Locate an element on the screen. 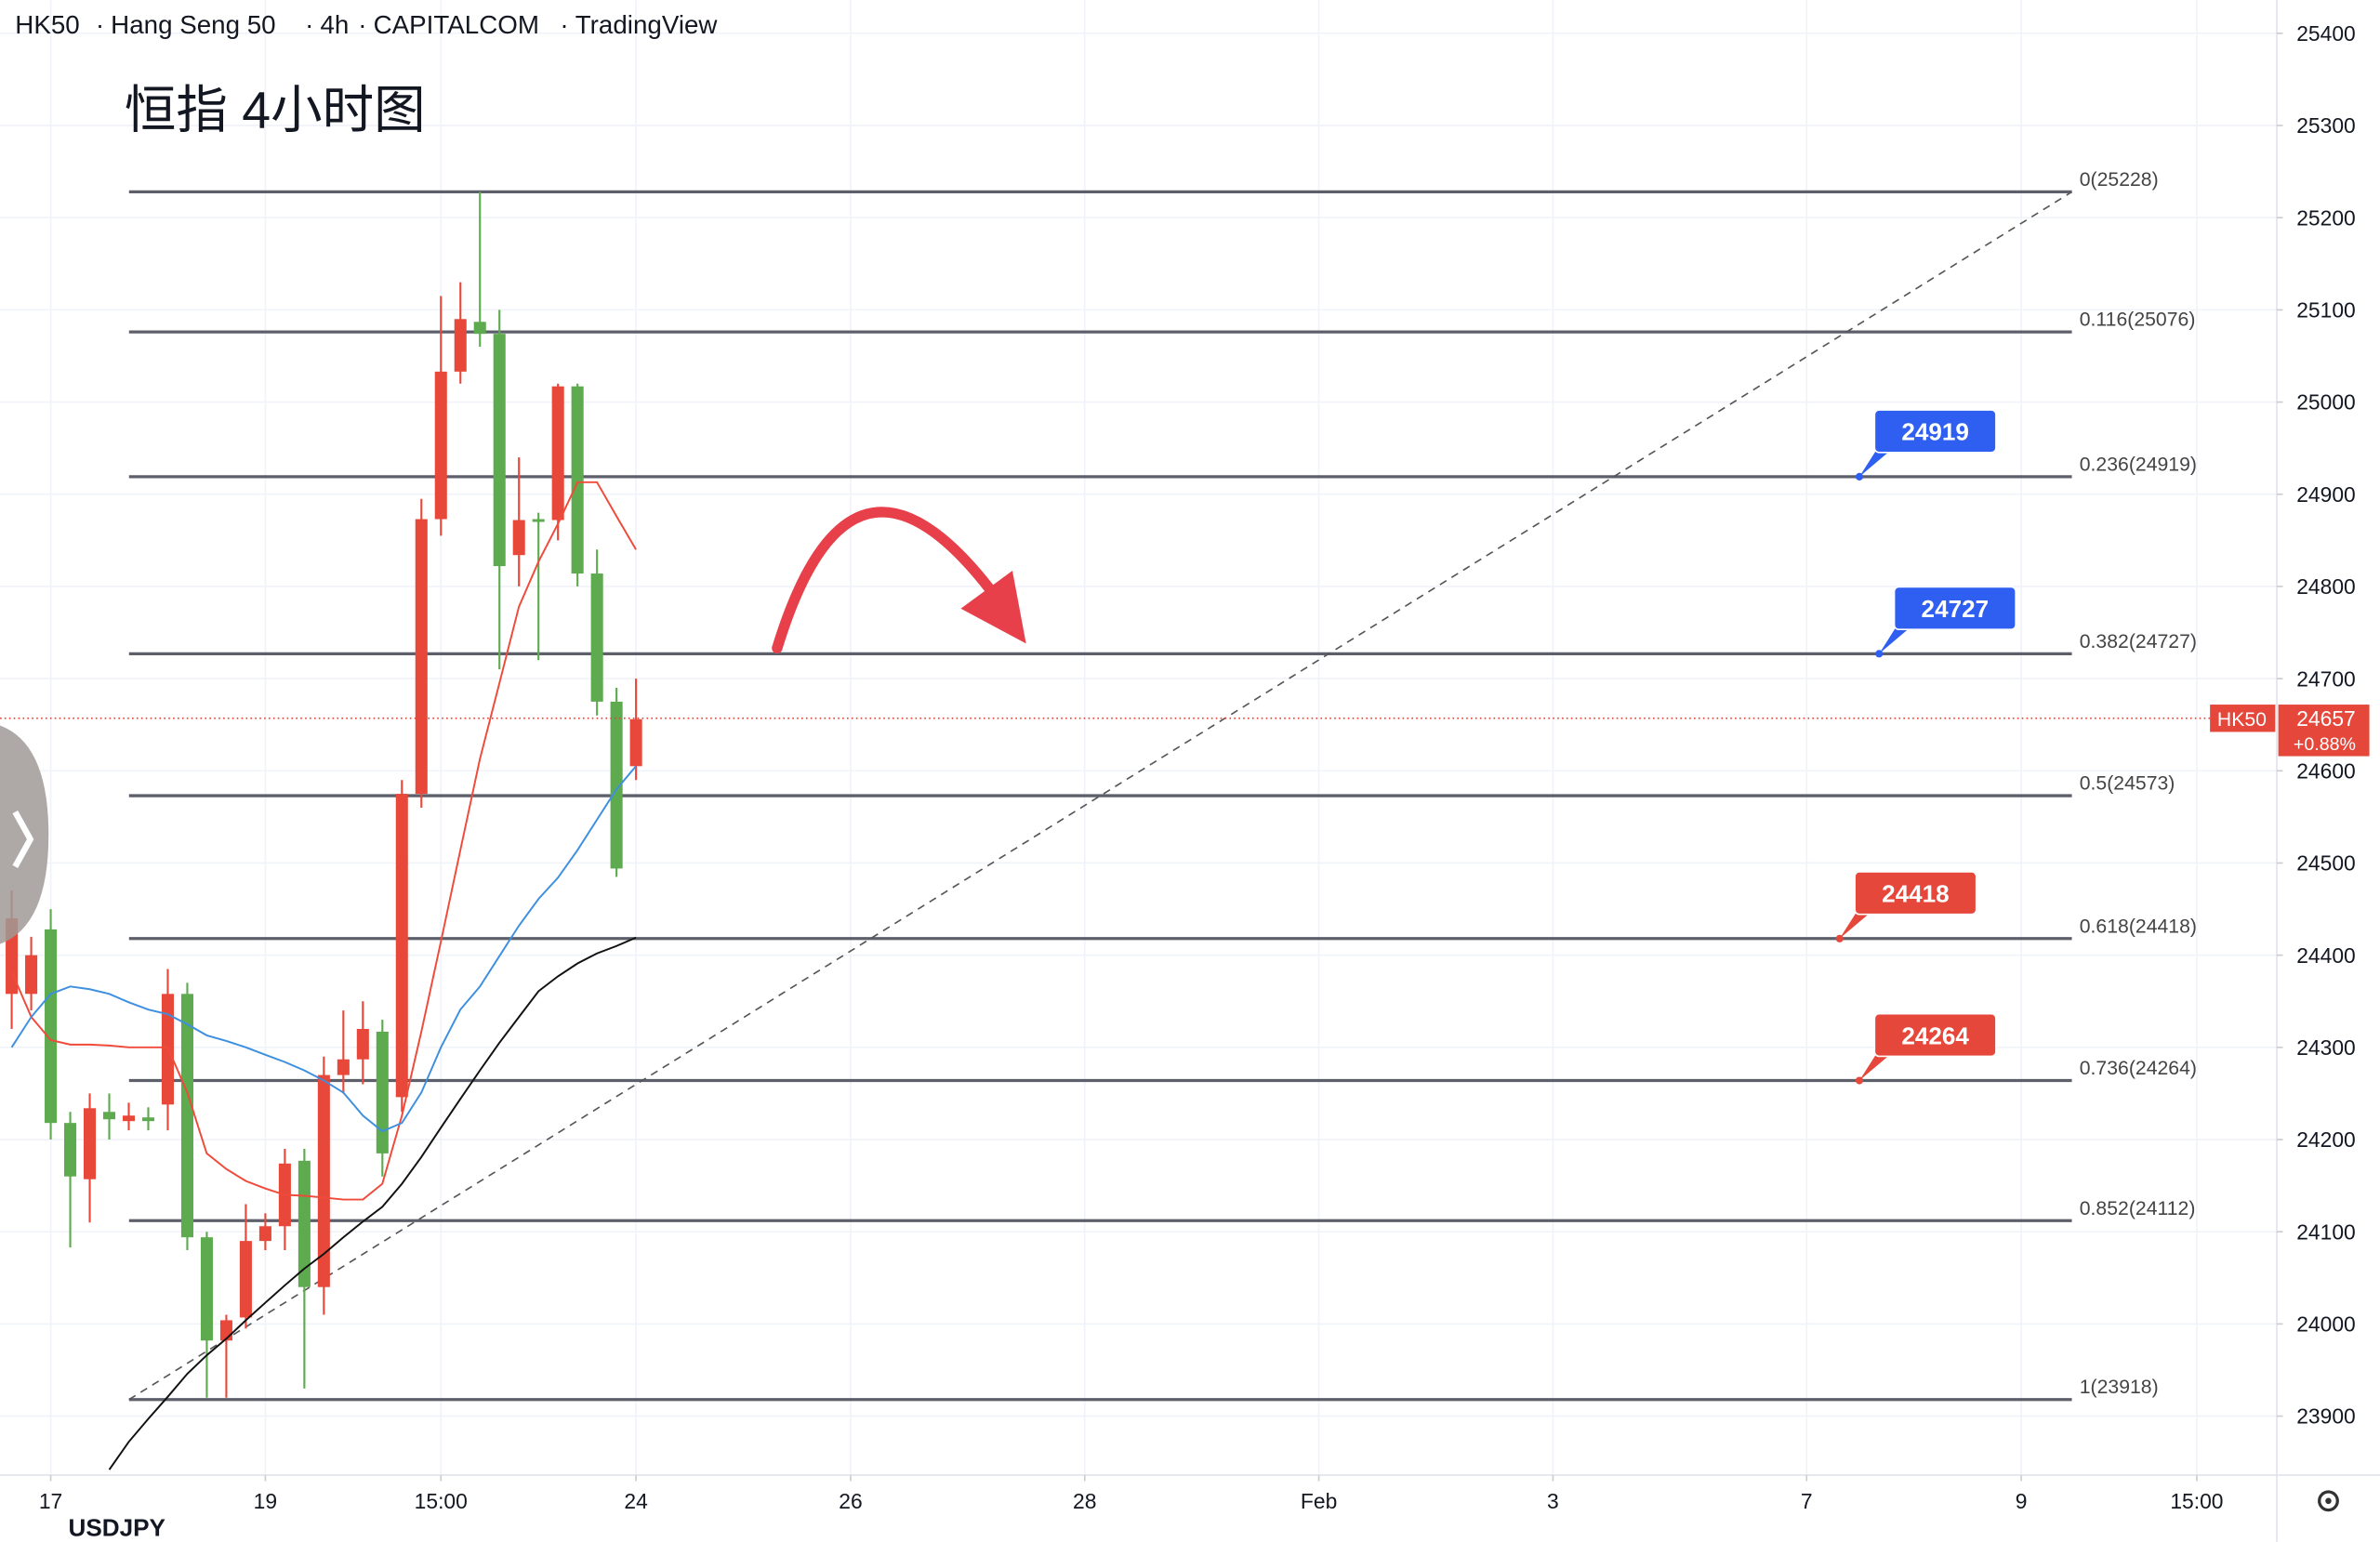 Image resolution: width=2380 pixels, height=1542 pixels. x-tick-label: 26 is located at coordinates (850, 1501).